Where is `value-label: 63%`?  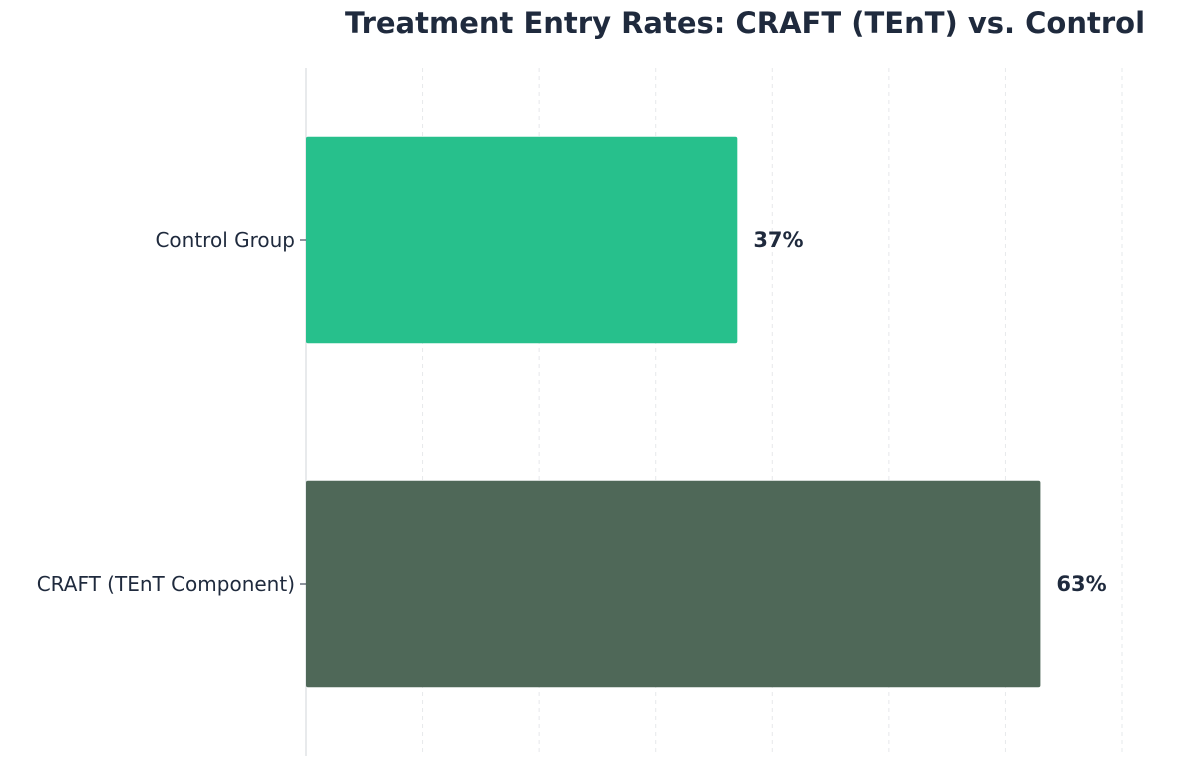 value-label: 63% is located at coordinates (1081, 584).